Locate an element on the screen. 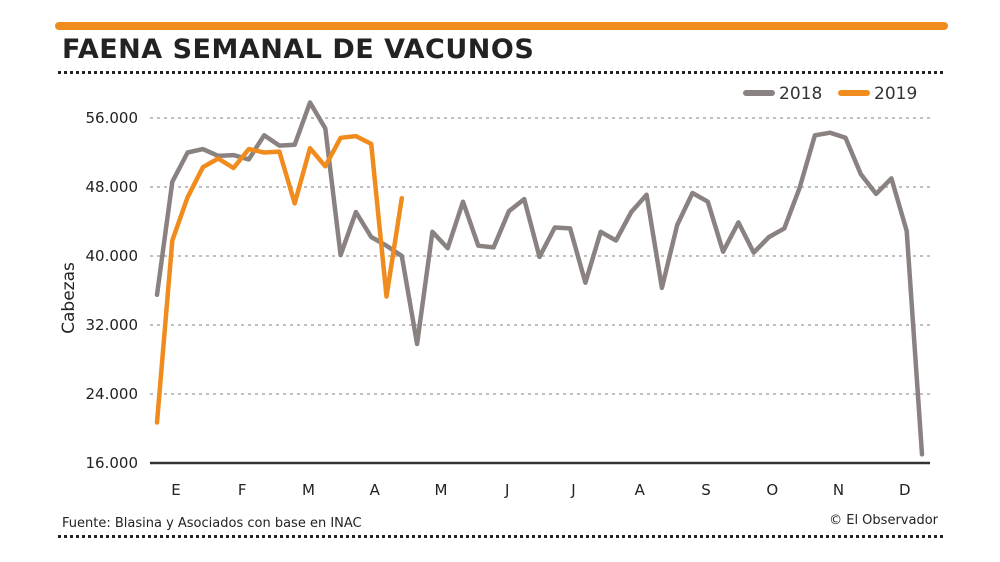 Image resolution: width=1000 pixels, height=562 pixels. chart-title: FAENA SEMANAL DE VACUNOS is located at coordinates (298, 49).